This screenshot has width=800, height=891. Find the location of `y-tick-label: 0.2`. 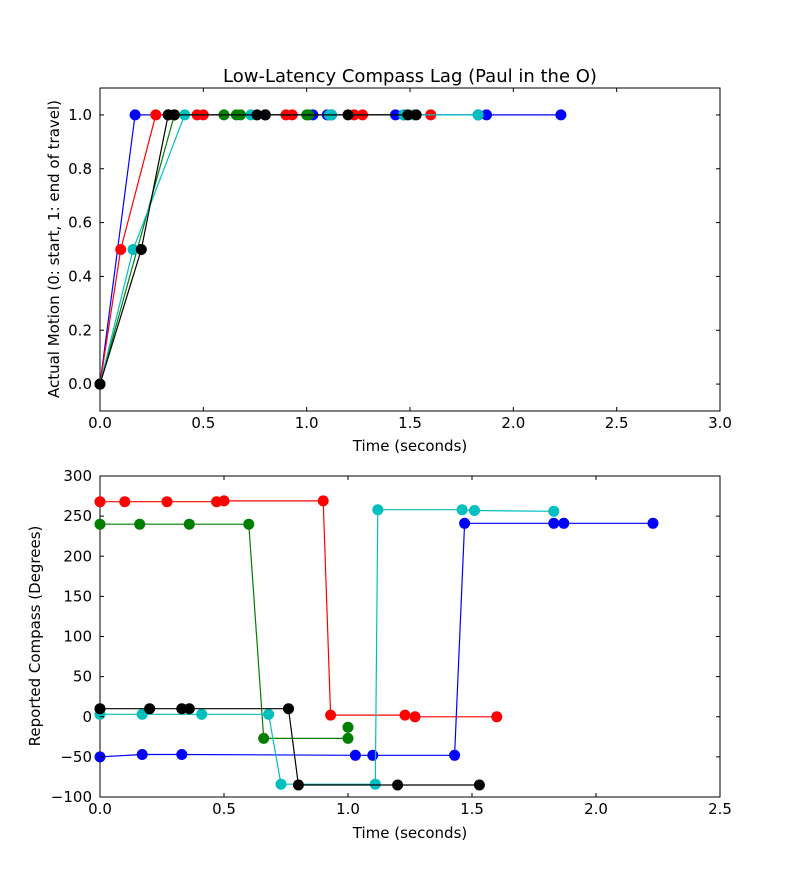

y-tick-label: 0.2 is located at coordinates (80, 330).